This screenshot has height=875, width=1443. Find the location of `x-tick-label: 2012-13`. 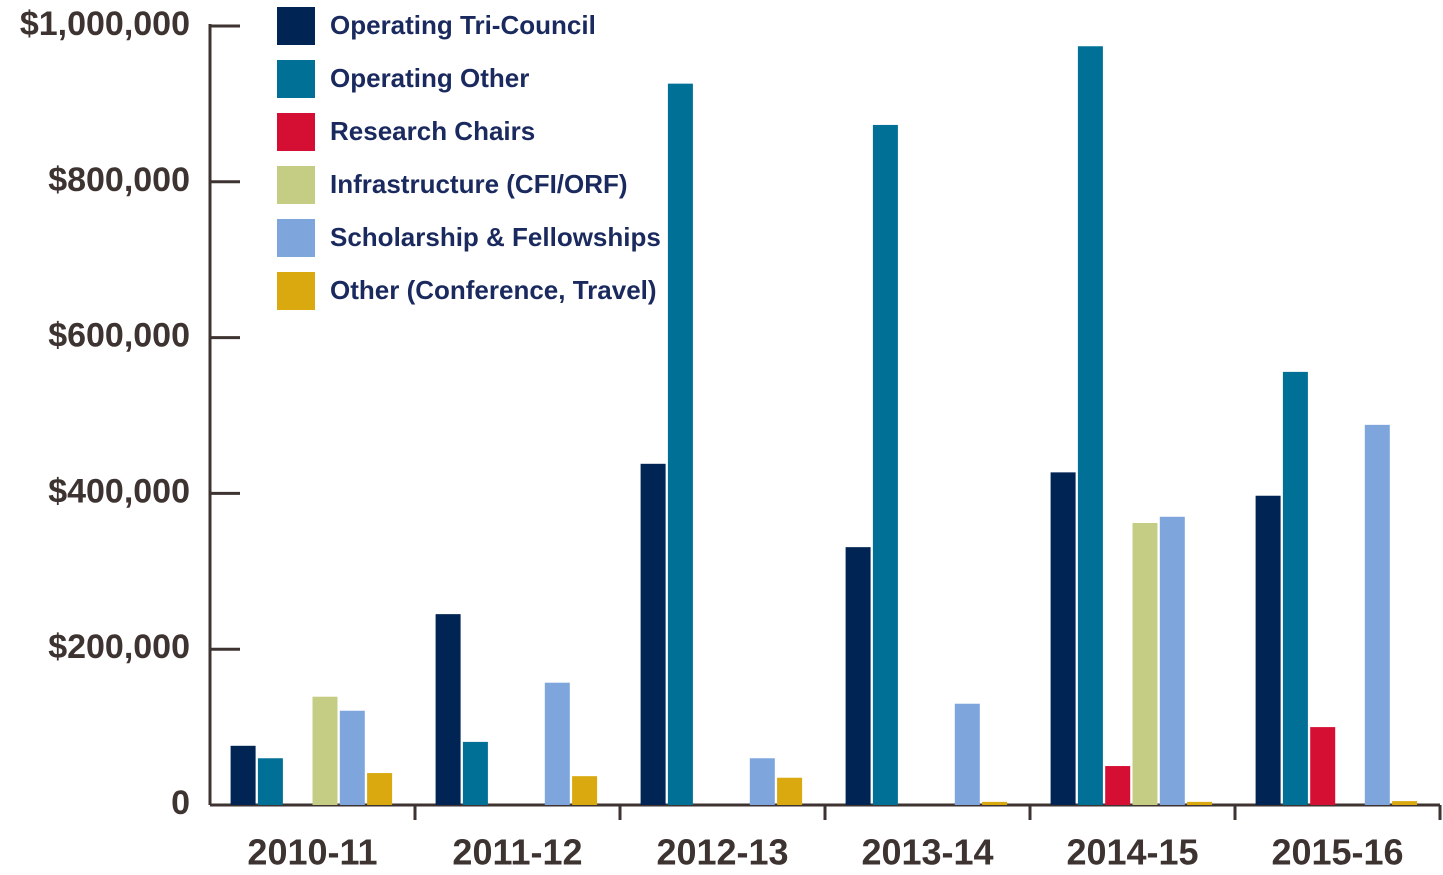

x-tick-label: 2012-13 is located at coordinates (722, 852).